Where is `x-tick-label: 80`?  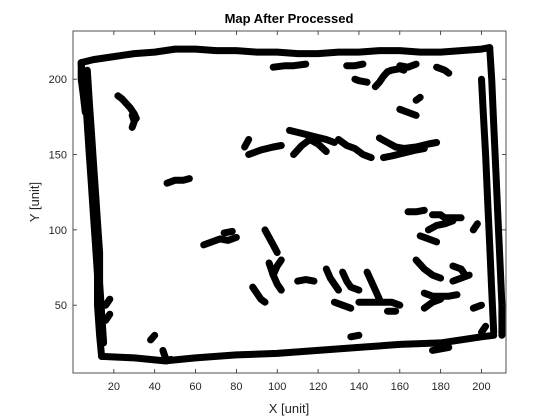 x-tick-label: 80 is located at coordinates (236, 387).